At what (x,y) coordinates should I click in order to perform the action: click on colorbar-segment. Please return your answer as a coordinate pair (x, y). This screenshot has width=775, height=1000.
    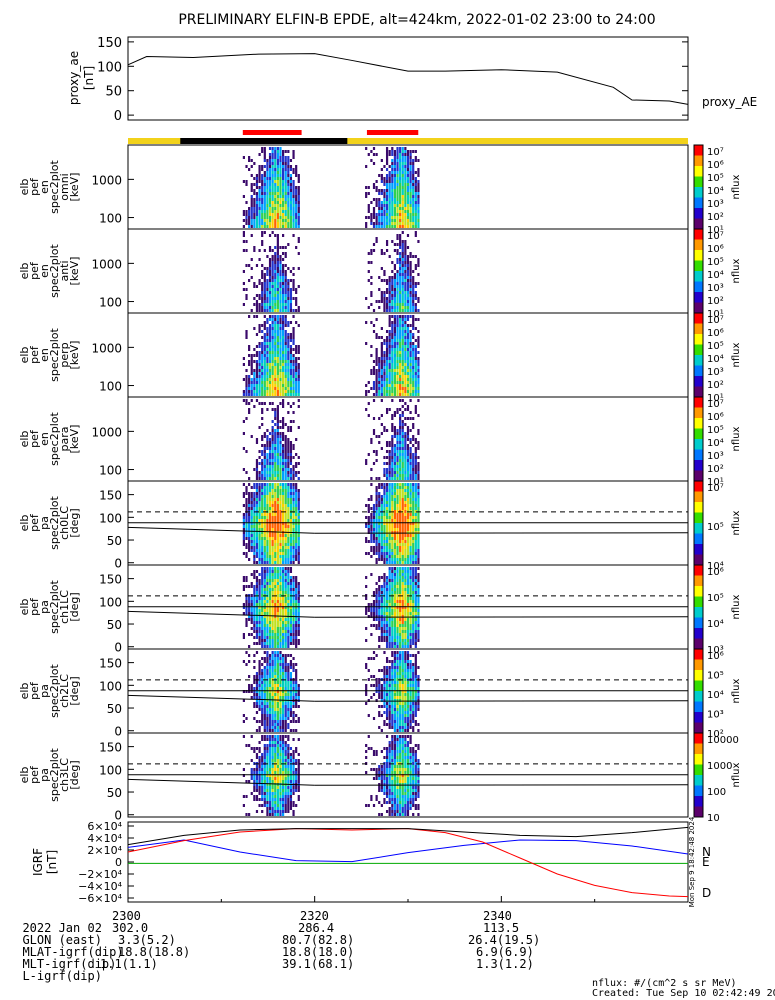
    Looking at the image, I should click on (698, 497).